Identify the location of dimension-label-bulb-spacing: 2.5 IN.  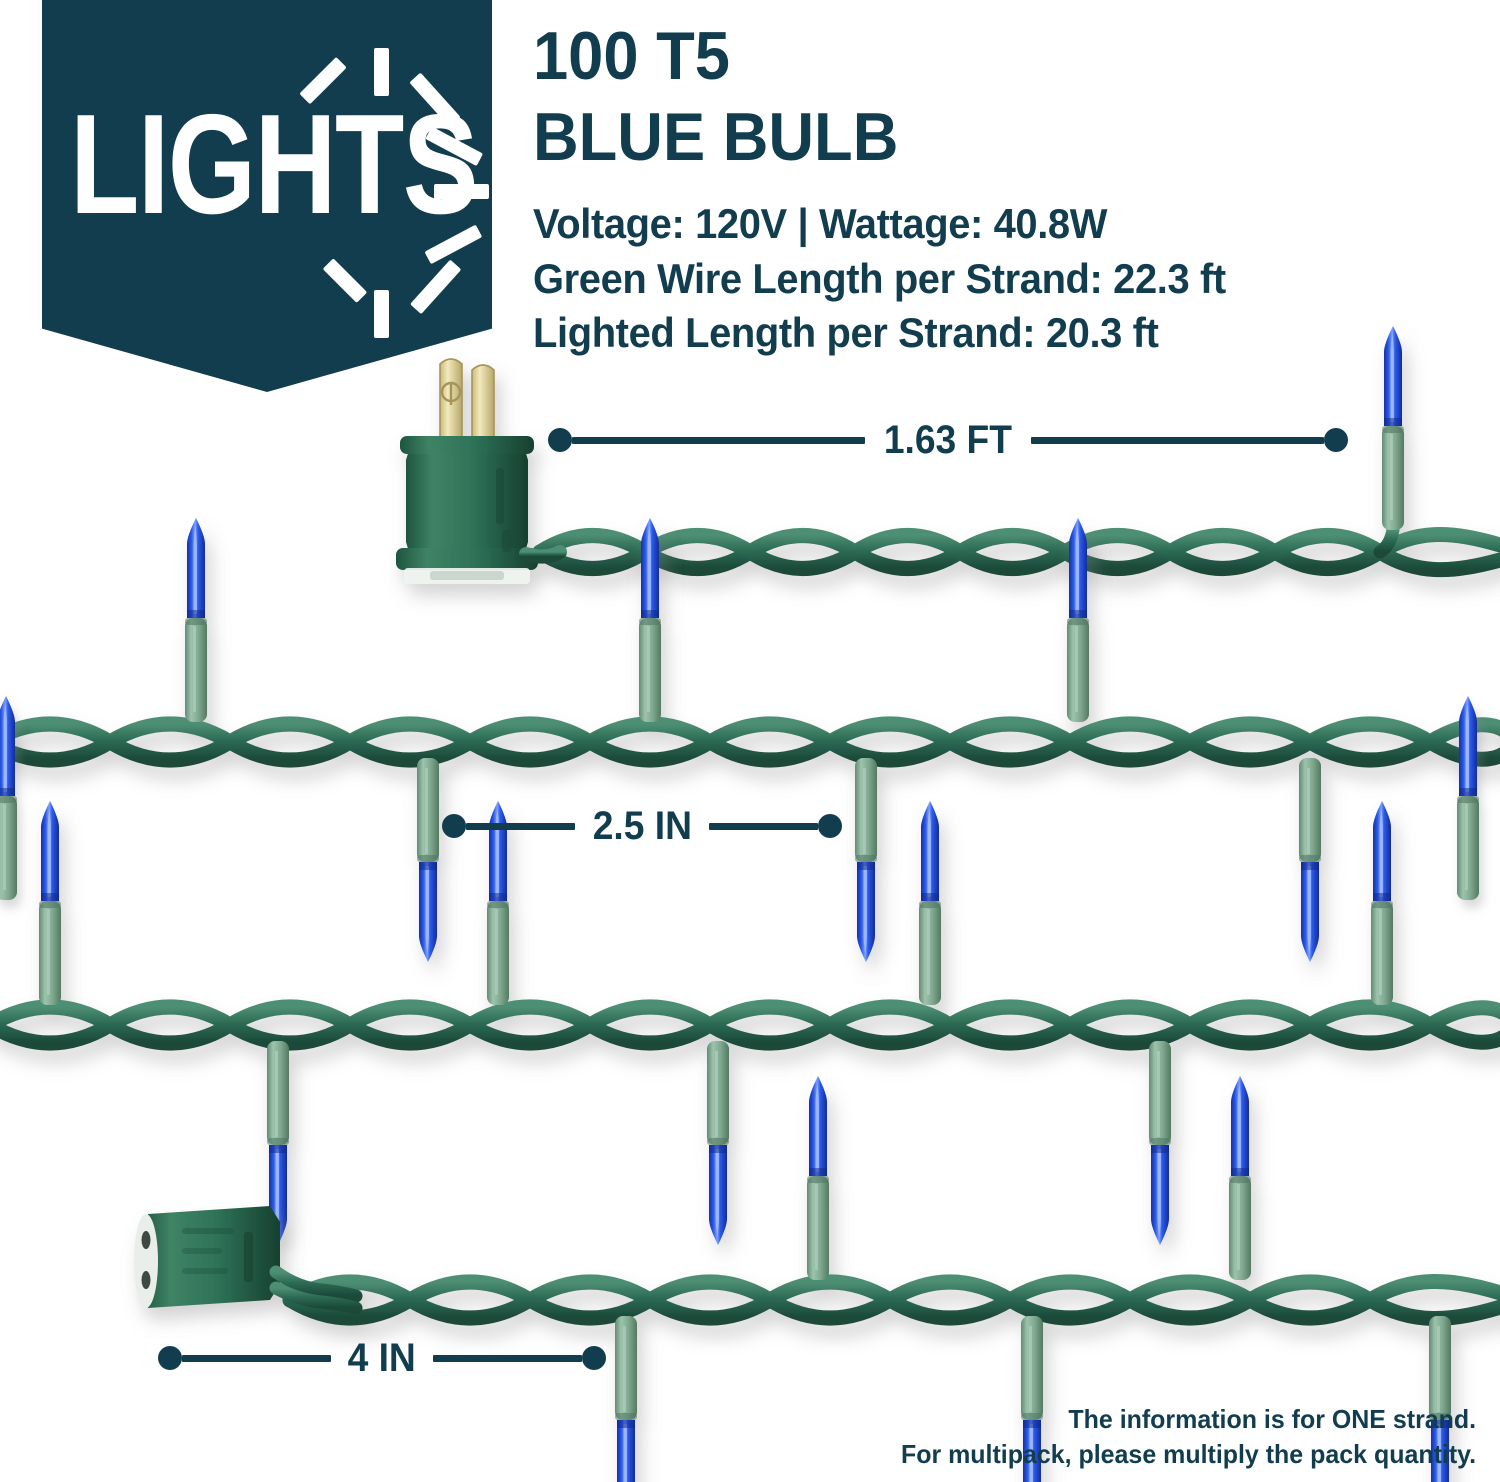
(642, 826).